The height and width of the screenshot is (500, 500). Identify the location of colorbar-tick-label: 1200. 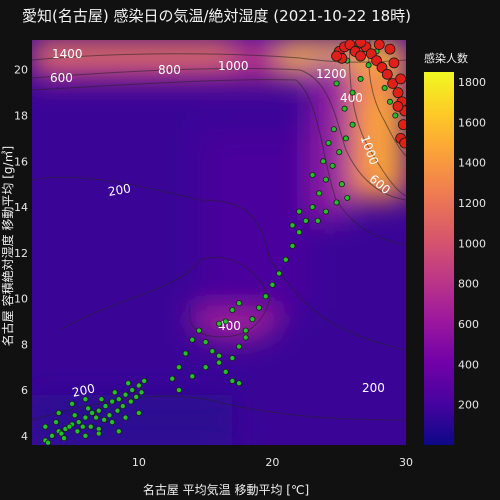
(472, 203).